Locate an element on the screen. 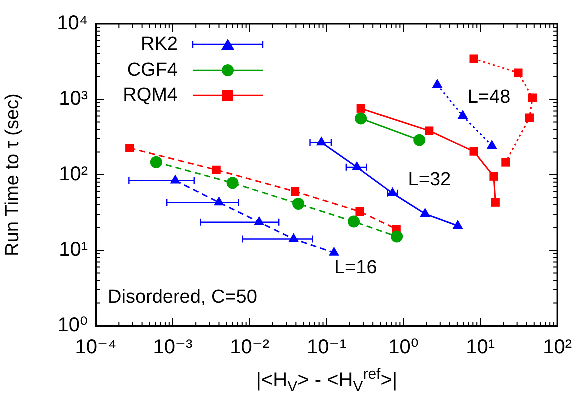 The width and height of the screenshot is (582, 408). legend-label: RK2 is located at coordinates (159, 45).